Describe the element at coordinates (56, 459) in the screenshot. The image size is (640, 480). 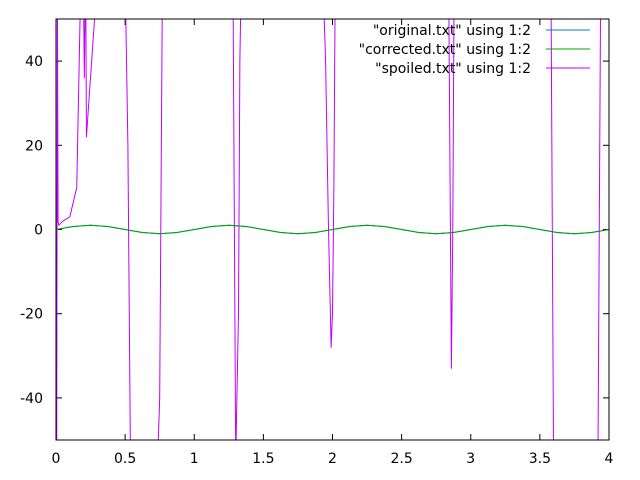
I see `x-tick-label: 0` at that location.